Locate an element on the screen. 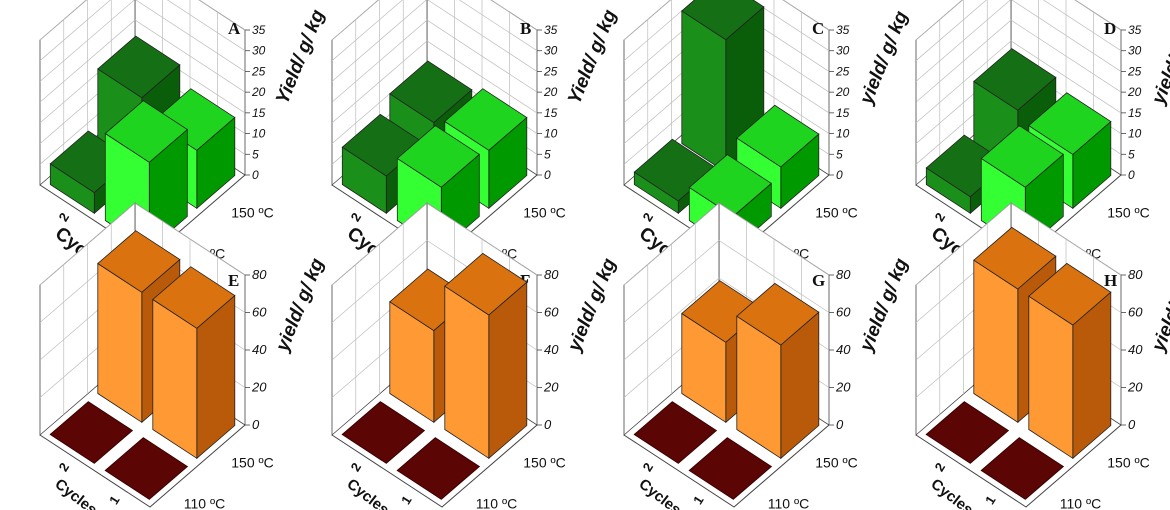 The height and width of the screenshot is (510, 1170). z-axis-title: Yield/ g/ kg is located at coordinates (300, 57).